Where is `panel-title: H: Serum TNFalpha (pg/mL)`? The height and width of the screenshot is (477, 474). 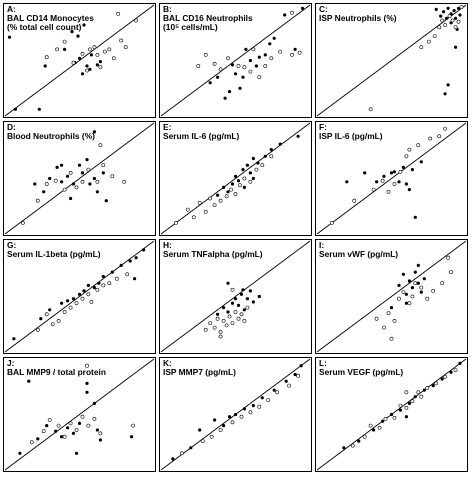 panel-title: H: Serum TNFalpha (pg/mL) is located at coordinates (213, 249).